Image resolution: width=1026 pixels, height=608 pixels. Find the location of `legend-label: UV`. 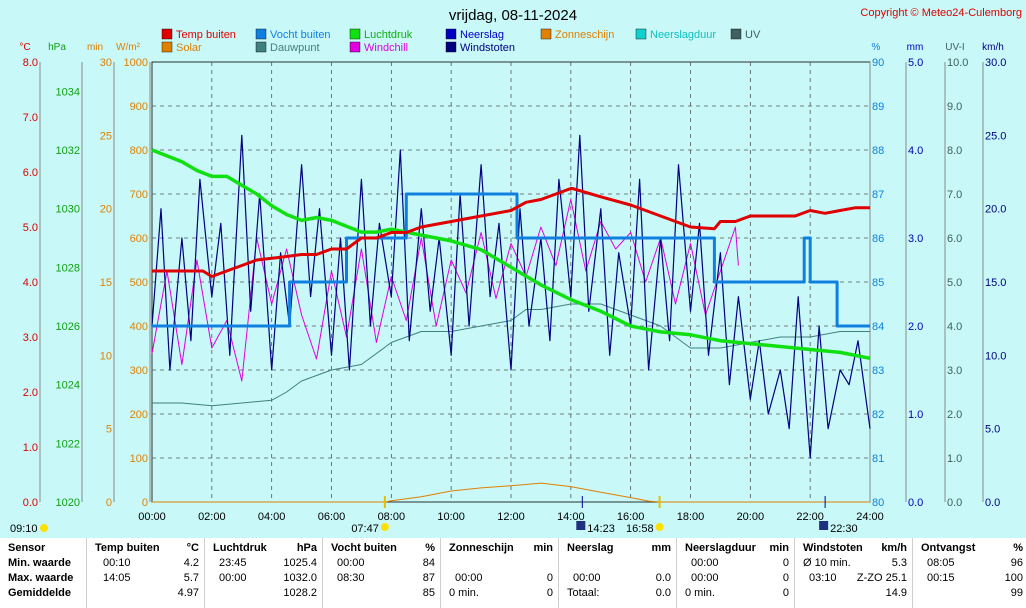

legend-label: UV is located at coordinates (753, 35).